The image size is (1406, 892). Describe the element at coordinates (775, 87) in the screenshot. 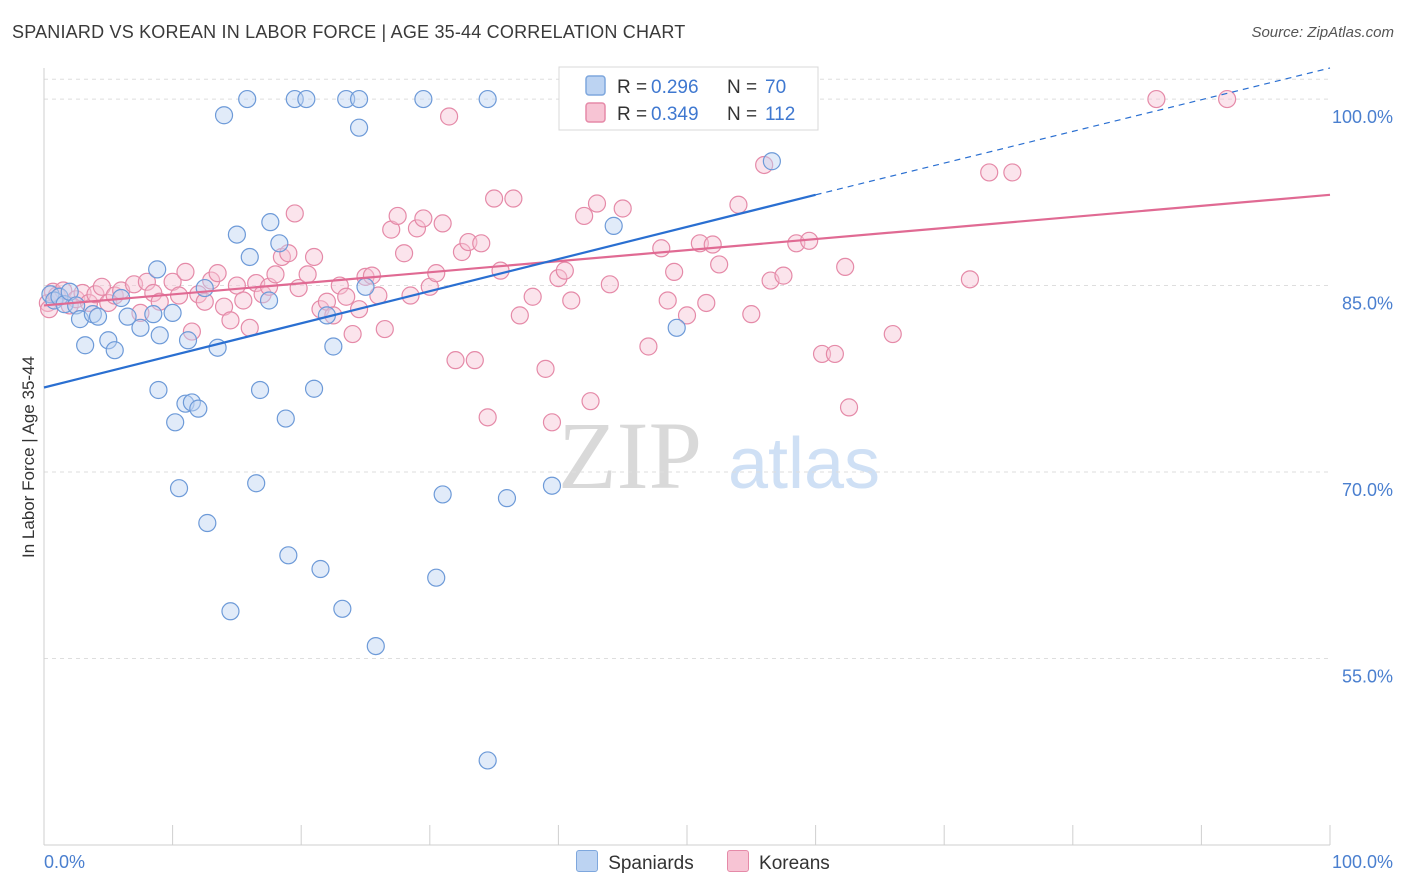

I see `legend-n-value-spaniards: 70` at that location.